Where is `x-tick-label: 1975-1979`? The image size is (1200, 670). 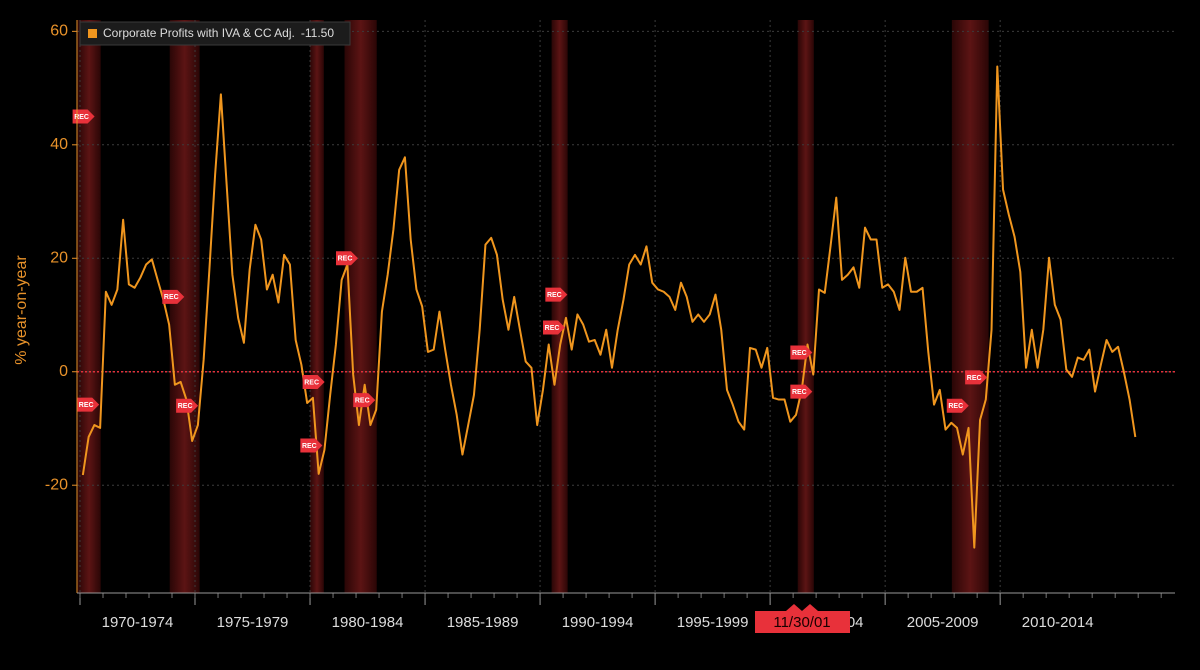 x-tick-label: 1975-1979 is located at coordinates (253, 622).